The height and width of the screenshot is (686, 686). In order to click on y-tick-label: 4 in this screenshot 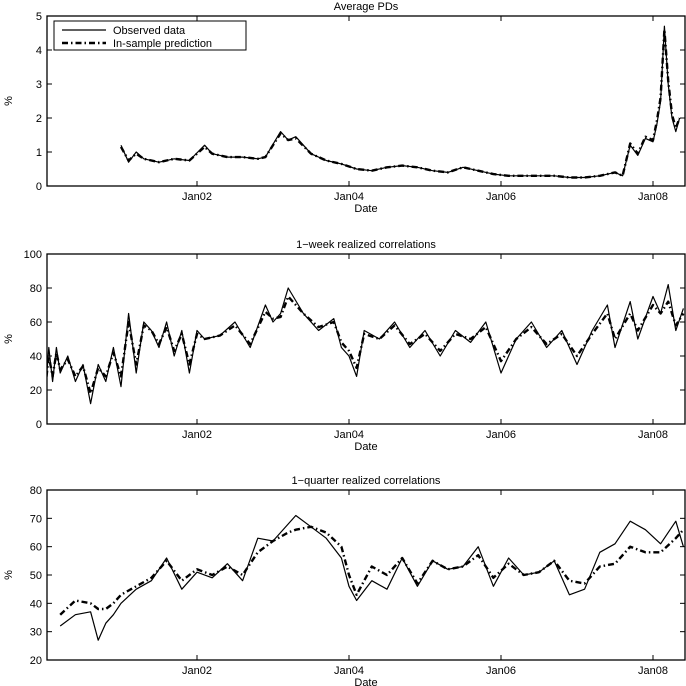, I will do `click(39, 51)`.